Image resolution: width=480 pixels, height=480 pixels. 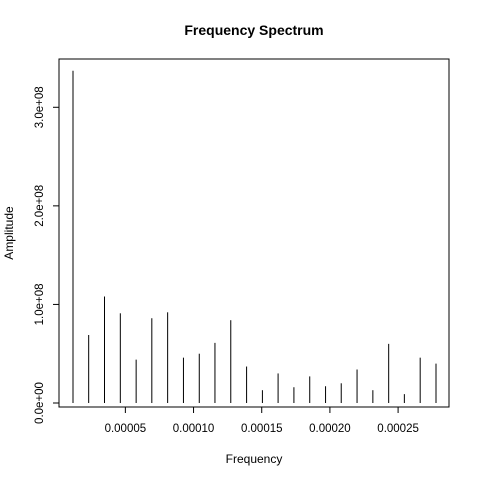 What do you see at coordinates (40, 304) in the screenshot?
I see `y-tick-label: 1.0e+08` at bounding box center [40, 304].